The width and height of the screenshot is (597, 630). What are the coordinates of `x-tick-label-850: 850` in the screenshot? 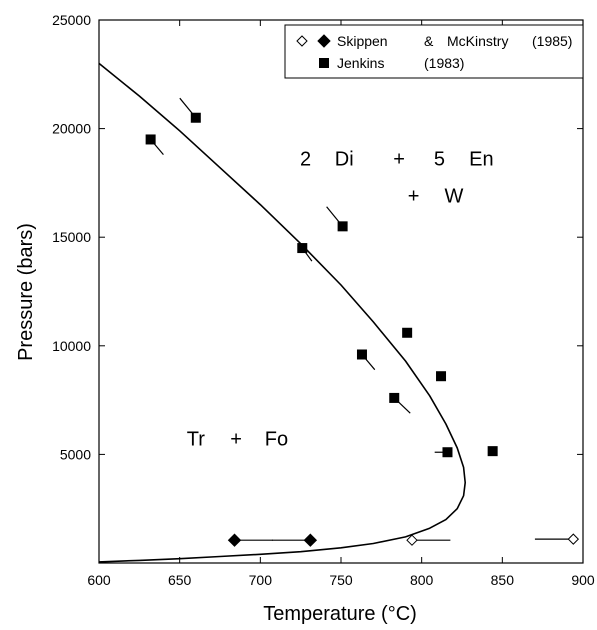 It's located at (503, 580).